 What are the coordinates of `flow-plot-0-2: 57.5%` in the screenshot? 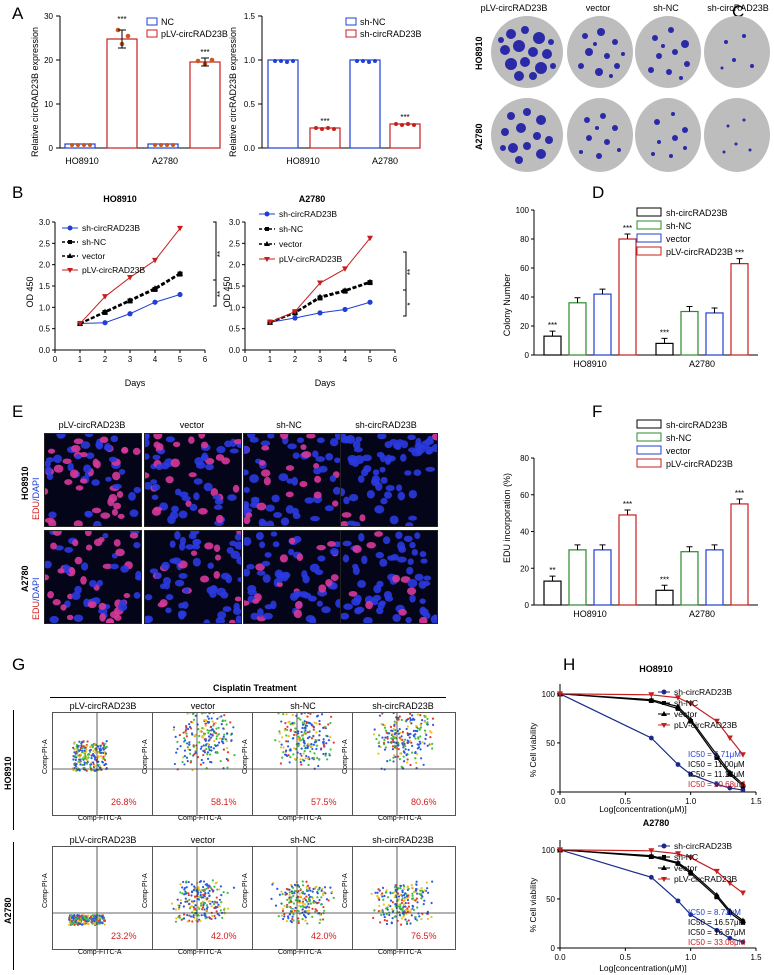 It's located at (304, 764).